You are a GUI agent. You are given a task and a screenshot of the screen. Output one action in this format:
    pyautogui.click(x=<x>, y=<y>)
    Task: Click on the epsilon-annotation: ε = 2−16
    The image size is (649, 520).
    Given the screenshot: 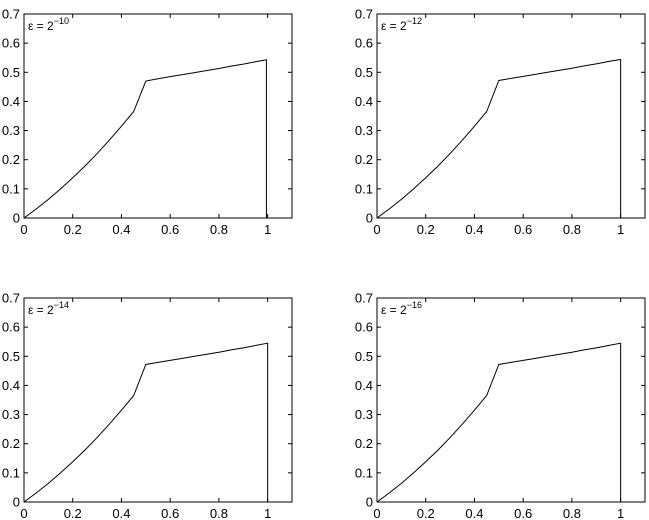 What is the action you would take?
    pyautogui.click(x=401, y=308)
    